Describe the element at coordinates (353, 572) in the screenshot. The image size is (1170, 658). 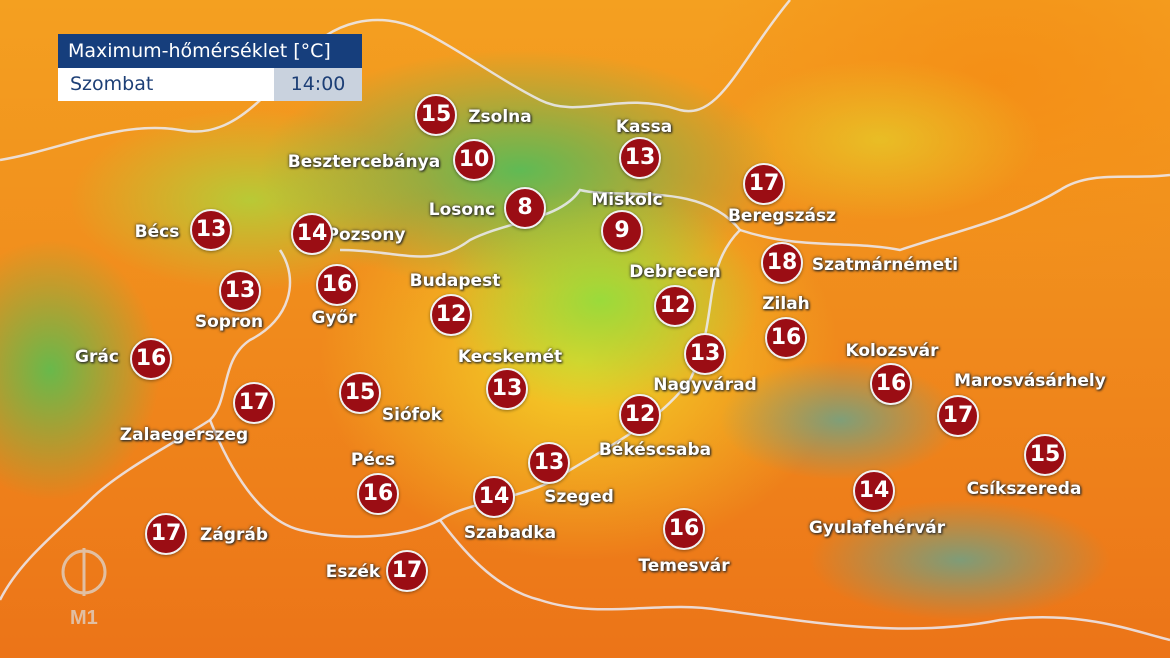
I see `city-name: Eszék` at that location.